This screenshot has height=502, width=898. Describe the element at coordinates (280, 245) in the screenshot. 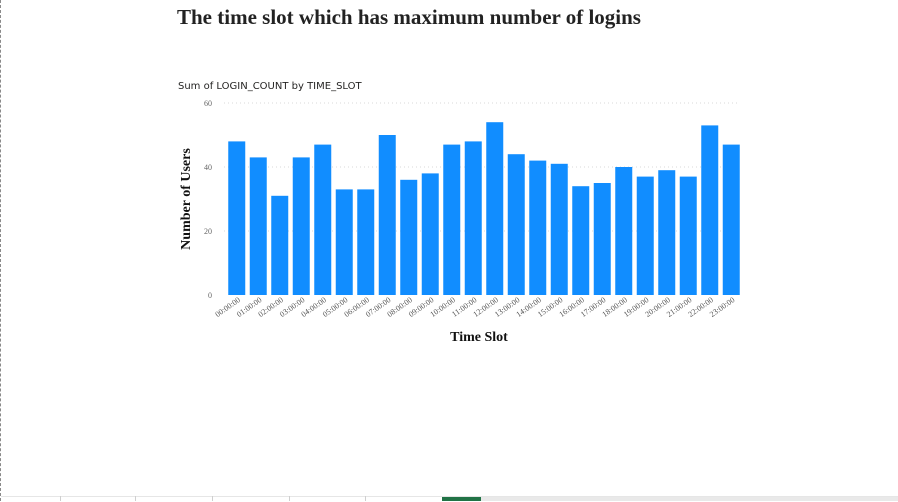

I see `bar-02:00:00` at that location.